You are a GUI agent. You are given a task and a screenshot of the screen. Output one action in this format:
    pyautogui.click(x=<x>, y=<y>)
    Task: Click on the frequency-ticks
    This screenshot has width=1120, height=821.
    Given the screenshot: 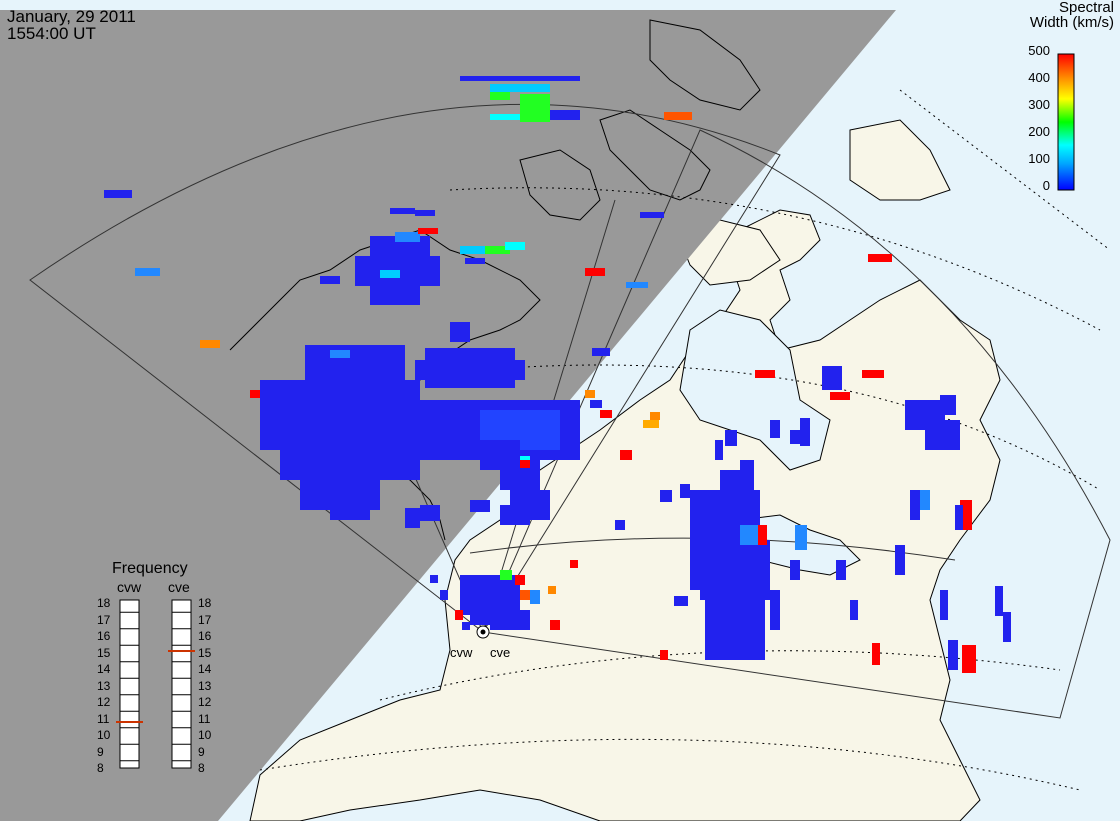 What is the action you would take?
    pyautogui.click(x=155, y=686)
    